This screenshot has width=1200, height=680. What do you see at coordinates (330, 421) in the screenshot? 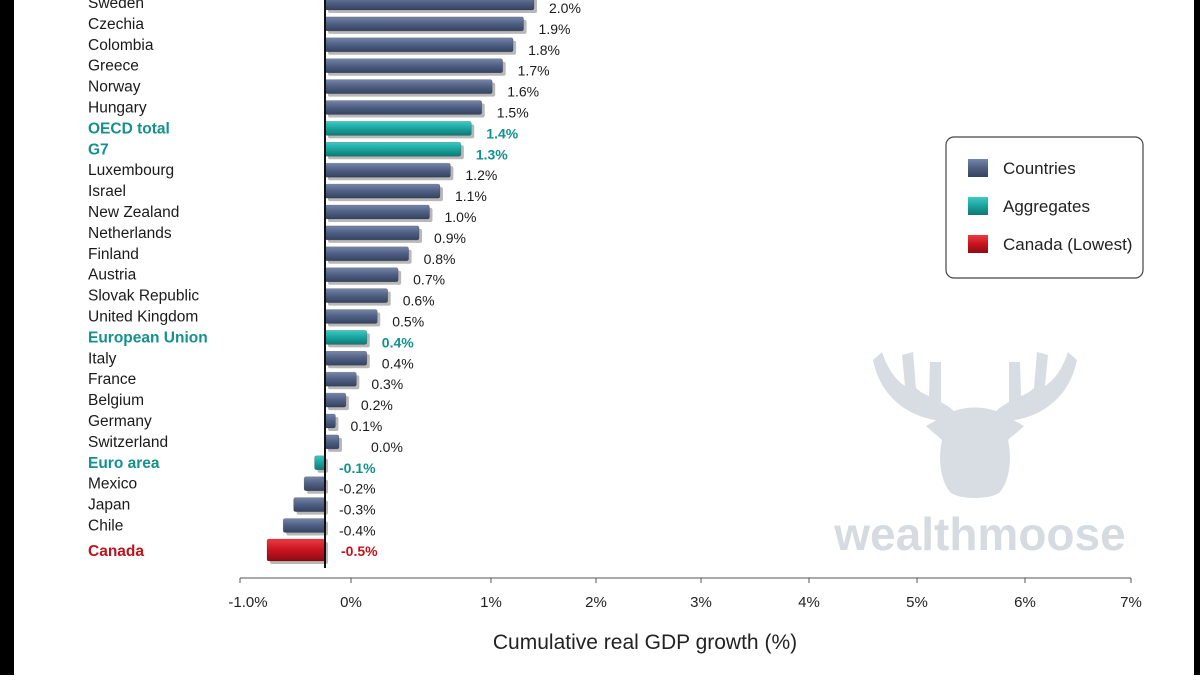
I see `bar-germany` at bounding box center [330, 421].